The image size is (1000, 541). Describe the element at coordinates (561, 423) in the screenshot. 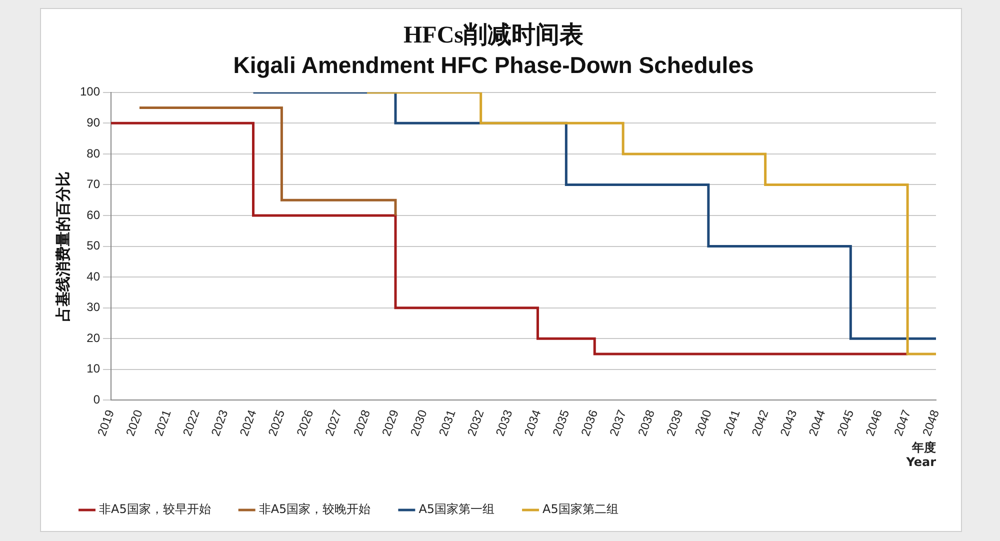

I see `x-tick-label: 2035` at that location.